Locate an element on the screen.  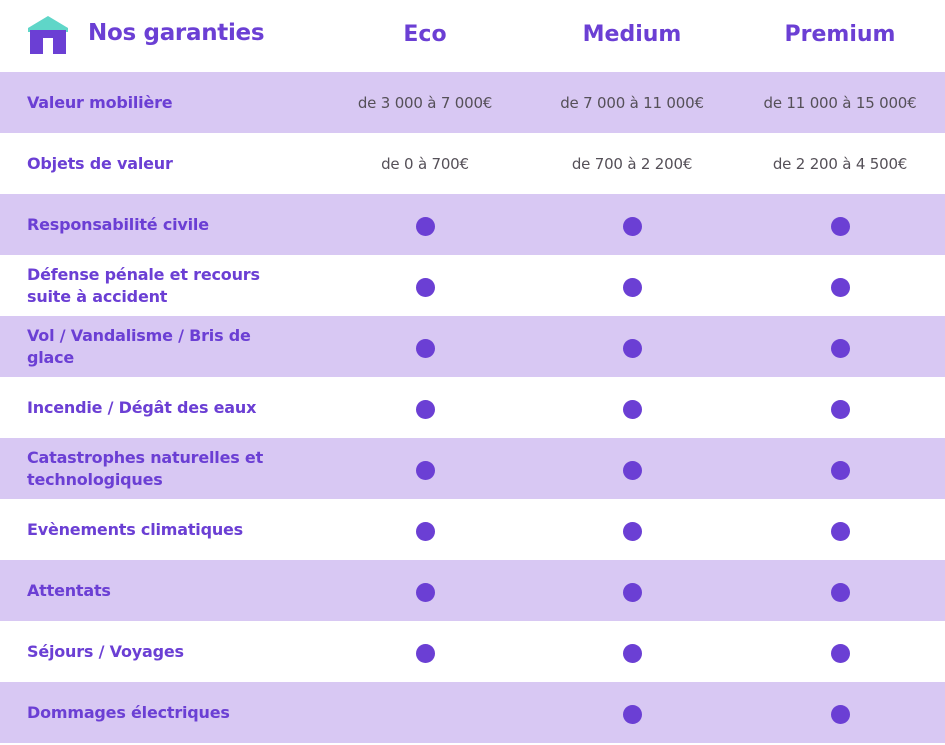
cell-premium: de 11 000 à 15 000€ is located at coordinates (840, 102).